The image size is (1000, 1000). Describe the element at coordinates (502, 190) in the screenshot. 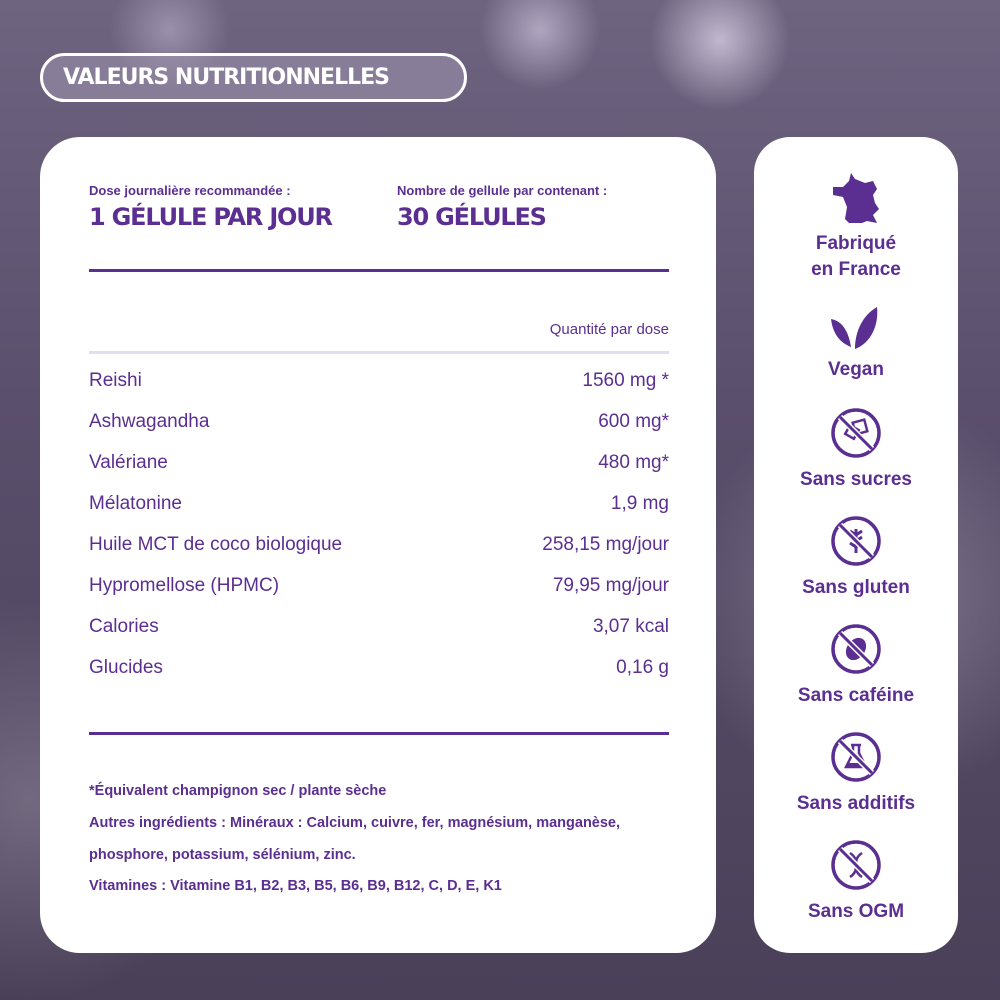

I see `count-label: Nombre de gellule par contenant :` at that location.